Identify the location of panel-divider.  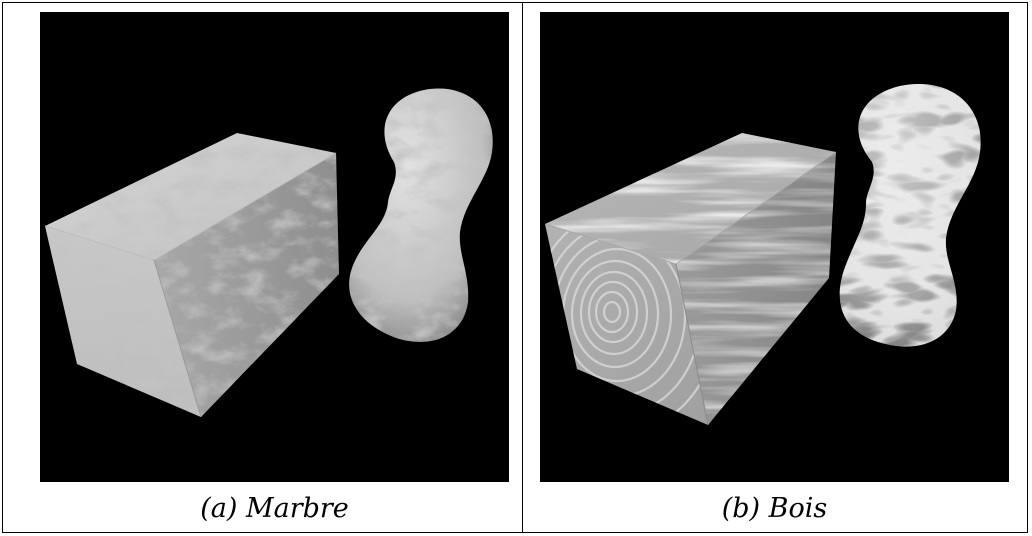
(522, 267).